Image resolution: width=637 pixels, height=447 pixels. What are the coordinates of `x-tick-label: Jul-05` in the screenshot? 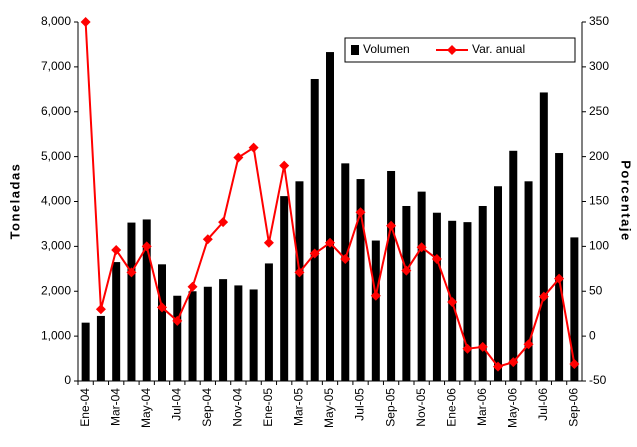 It's located at (360, 404).